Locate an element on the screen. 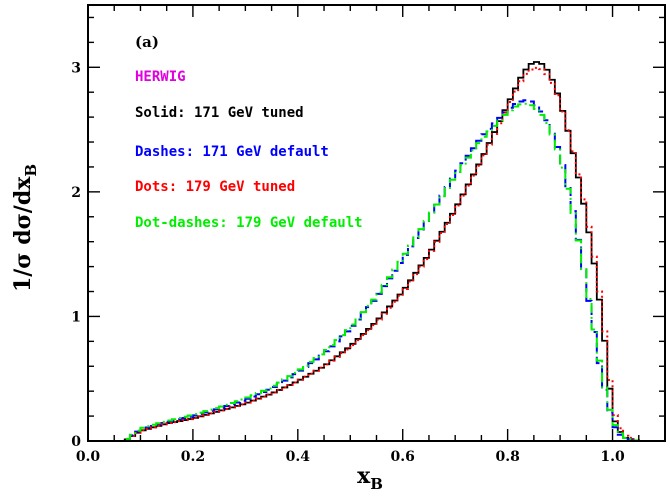 This screenshot has height=498, width=670. legend-entry-dots: Dots: 179 GeV tuned is located at coordinates (215, 187).